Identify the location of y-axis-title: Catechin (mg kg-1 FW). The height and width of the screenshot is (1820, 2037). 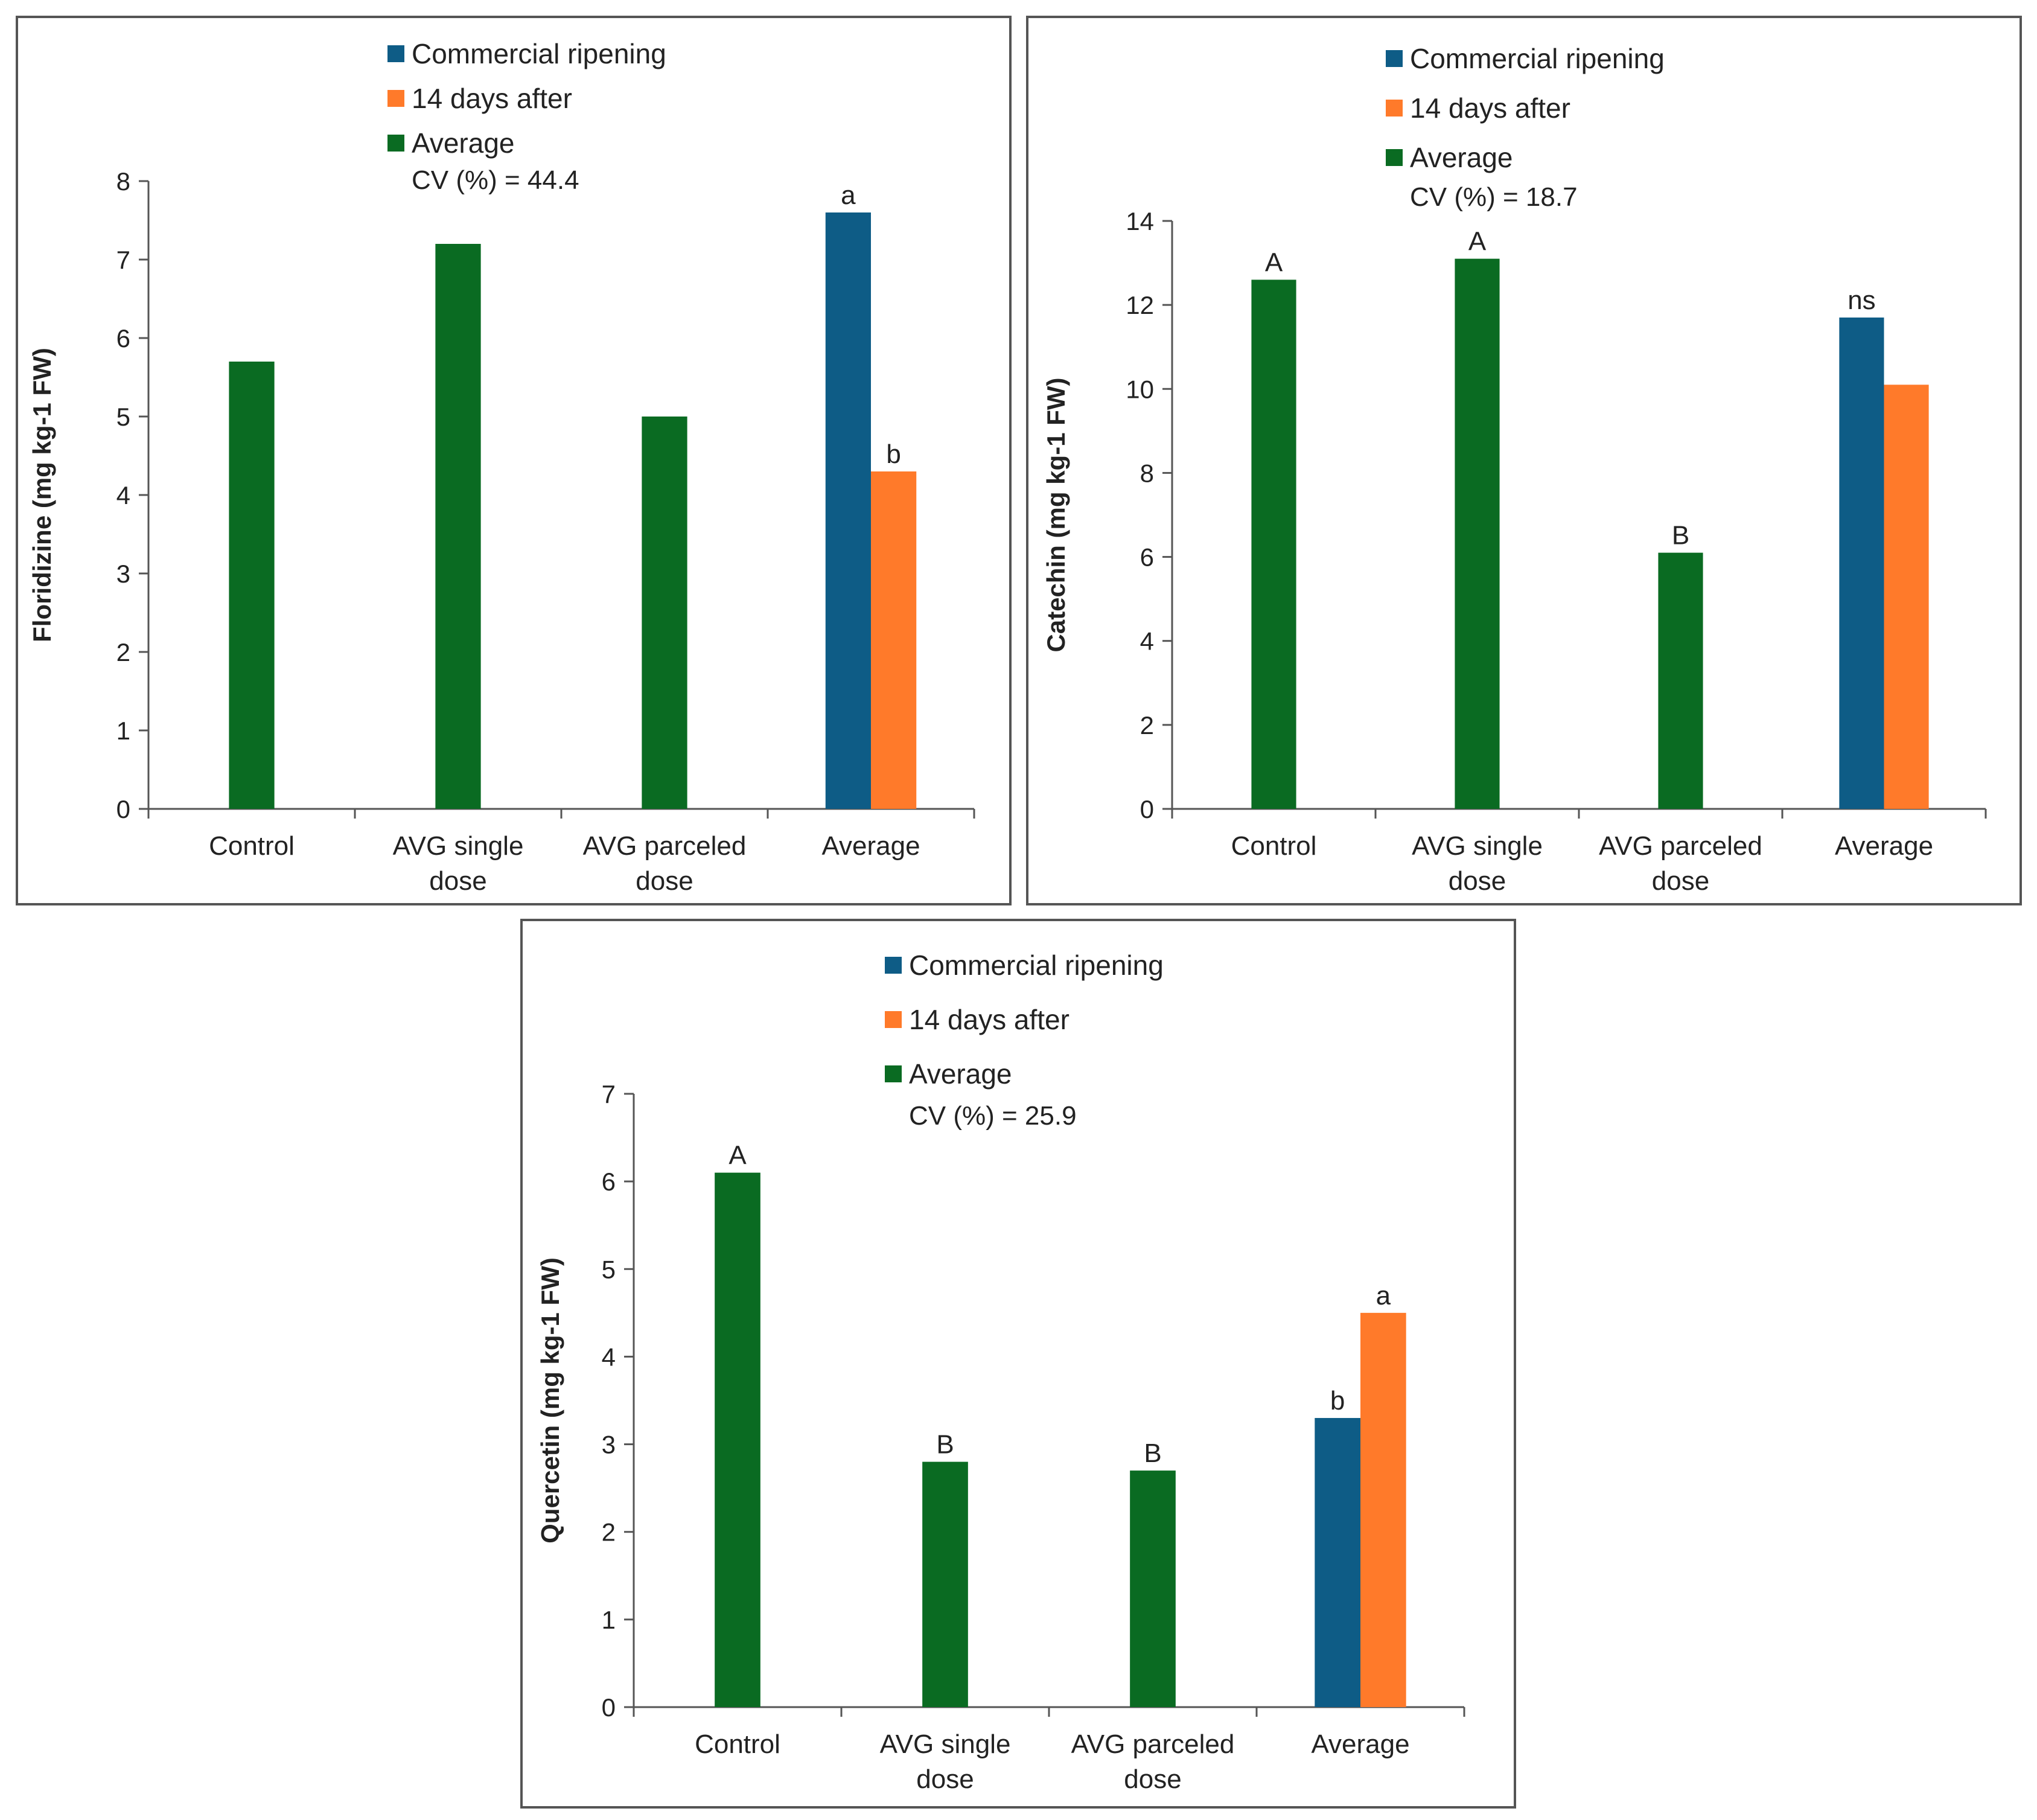
(1056, 514).